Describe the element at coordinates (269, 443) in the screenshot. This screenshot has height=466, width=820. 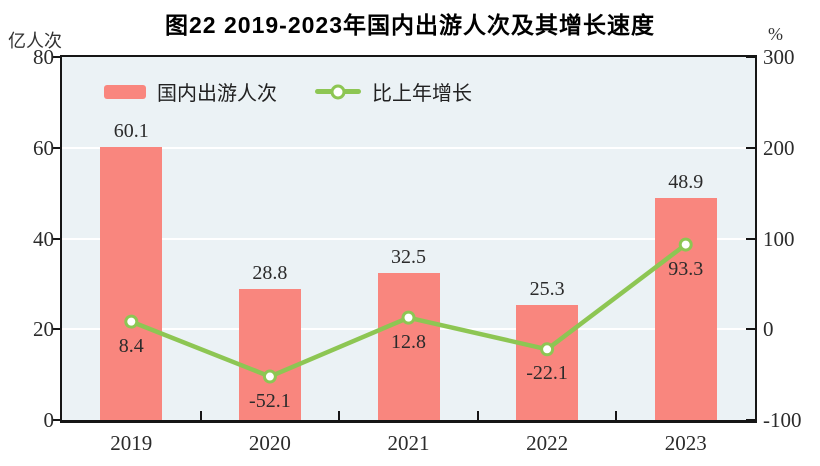
I see `x-axis-tick-label: 2020` at that location.